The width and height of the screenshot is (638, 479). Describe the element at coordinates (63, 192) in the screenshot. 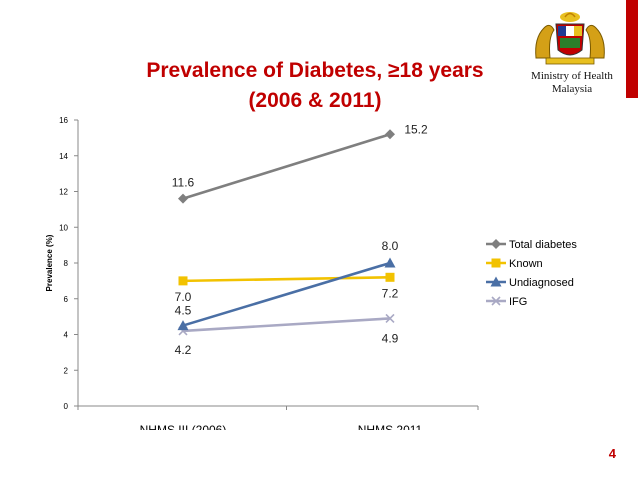

I see `y-tick-label: 12` at that location.